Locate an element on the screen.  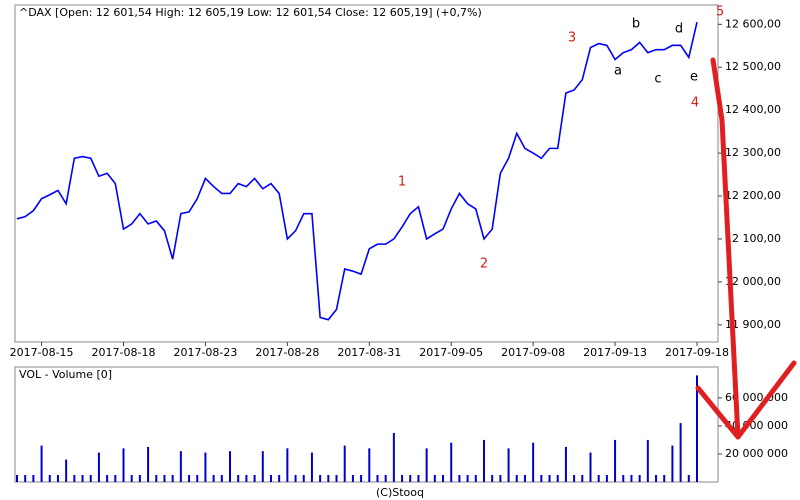
annotation: b is located at coordinates (636, 24).